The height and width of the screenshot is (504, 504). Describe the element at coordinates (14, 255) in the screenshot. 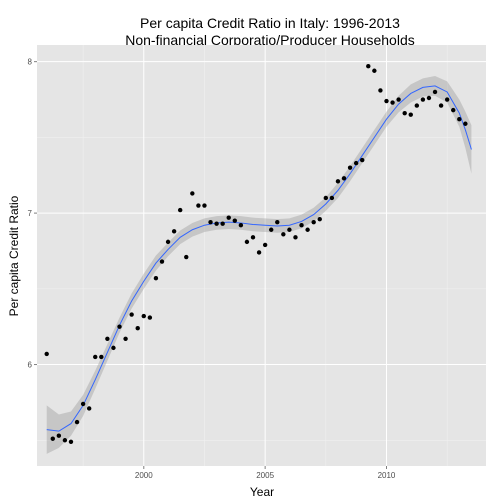

I see `y-axis-label: Per capita Credit Ratio` at that location.